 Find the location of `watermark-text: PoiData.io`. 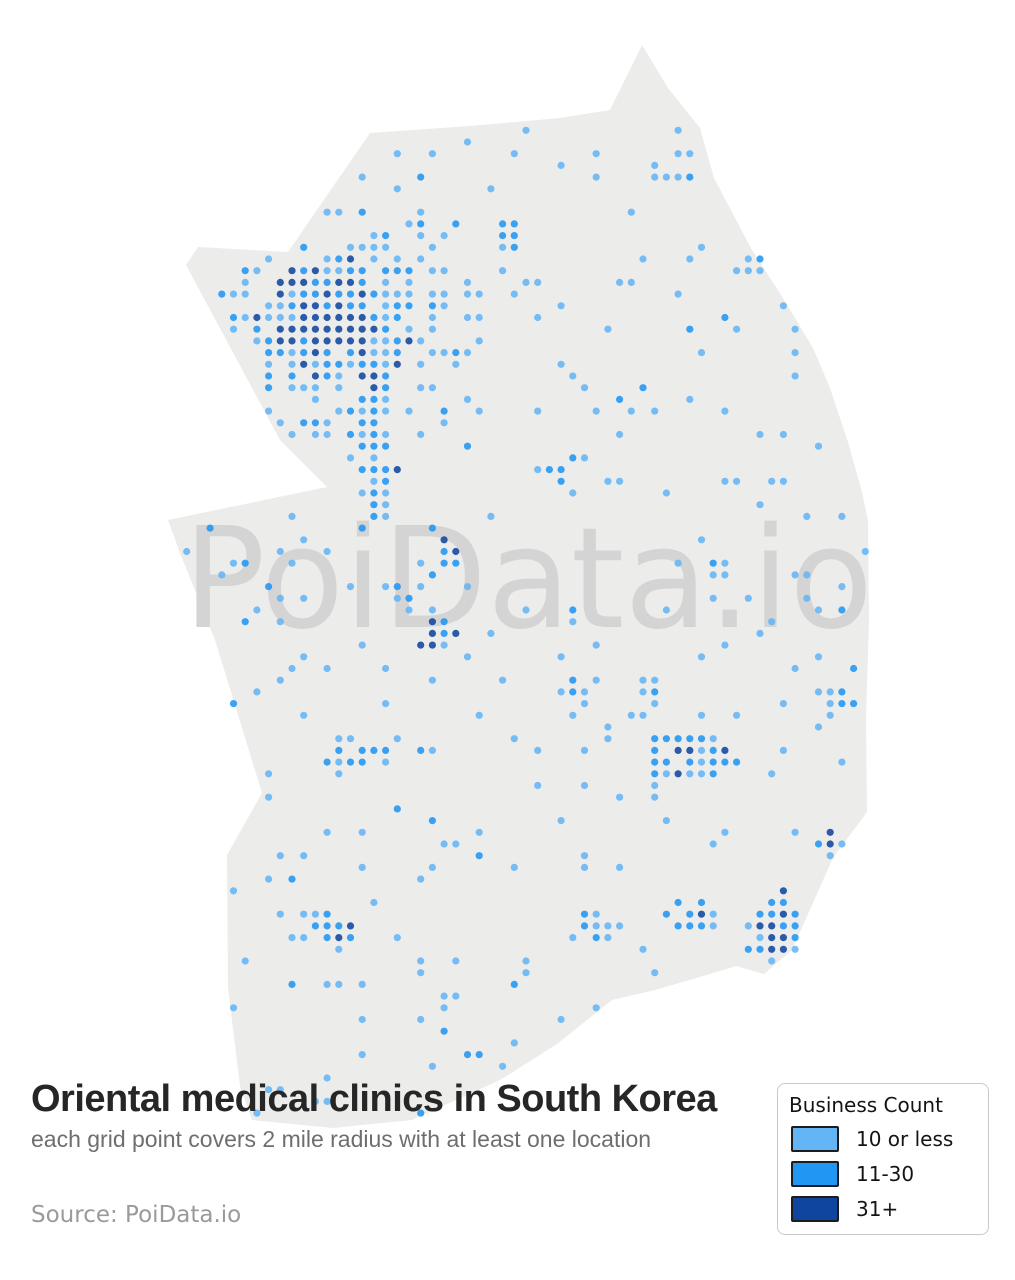

watermark-text: PoiData.io is located at coordinates (528, 579).